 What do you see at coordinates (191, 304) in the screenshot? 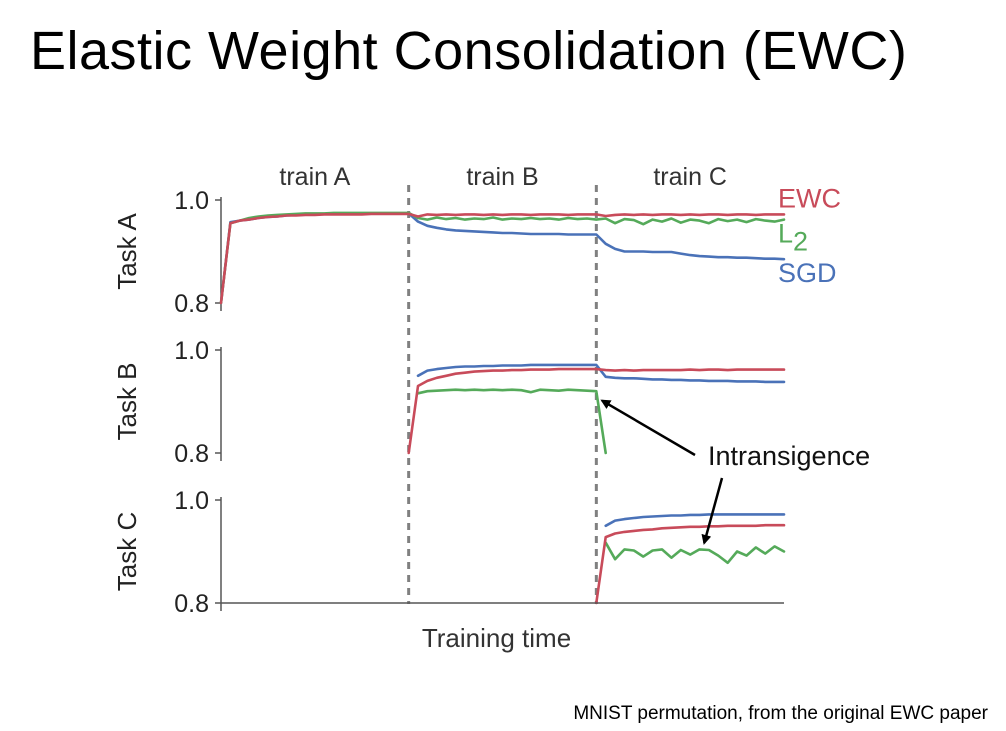
I see `y-tick-label-bottom-task-a: 0.8` at bounding box center [191, 304].